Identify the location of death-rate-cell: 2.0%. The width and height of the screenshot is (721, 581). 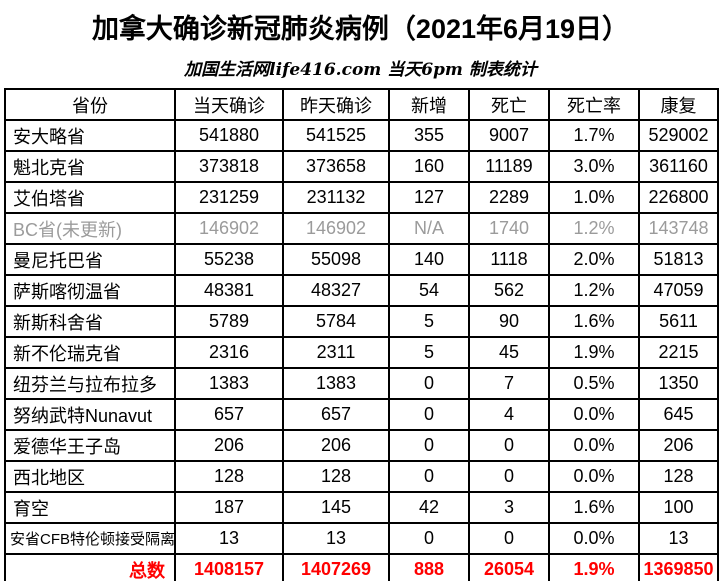
(594, 259).